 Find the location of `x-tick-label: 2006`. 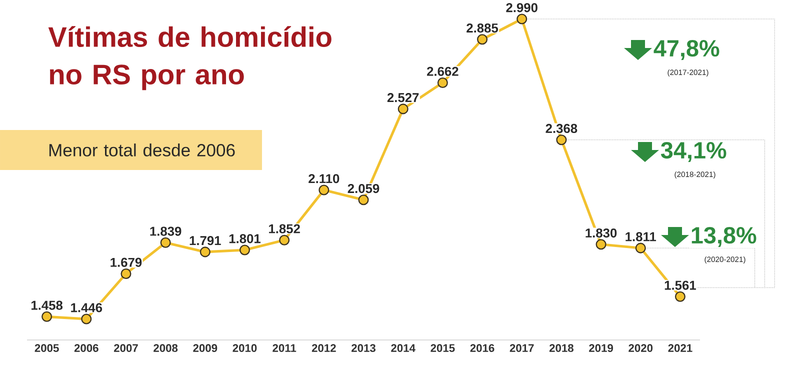

x-tick-label: 2006 is located at coordinates (86, 348).